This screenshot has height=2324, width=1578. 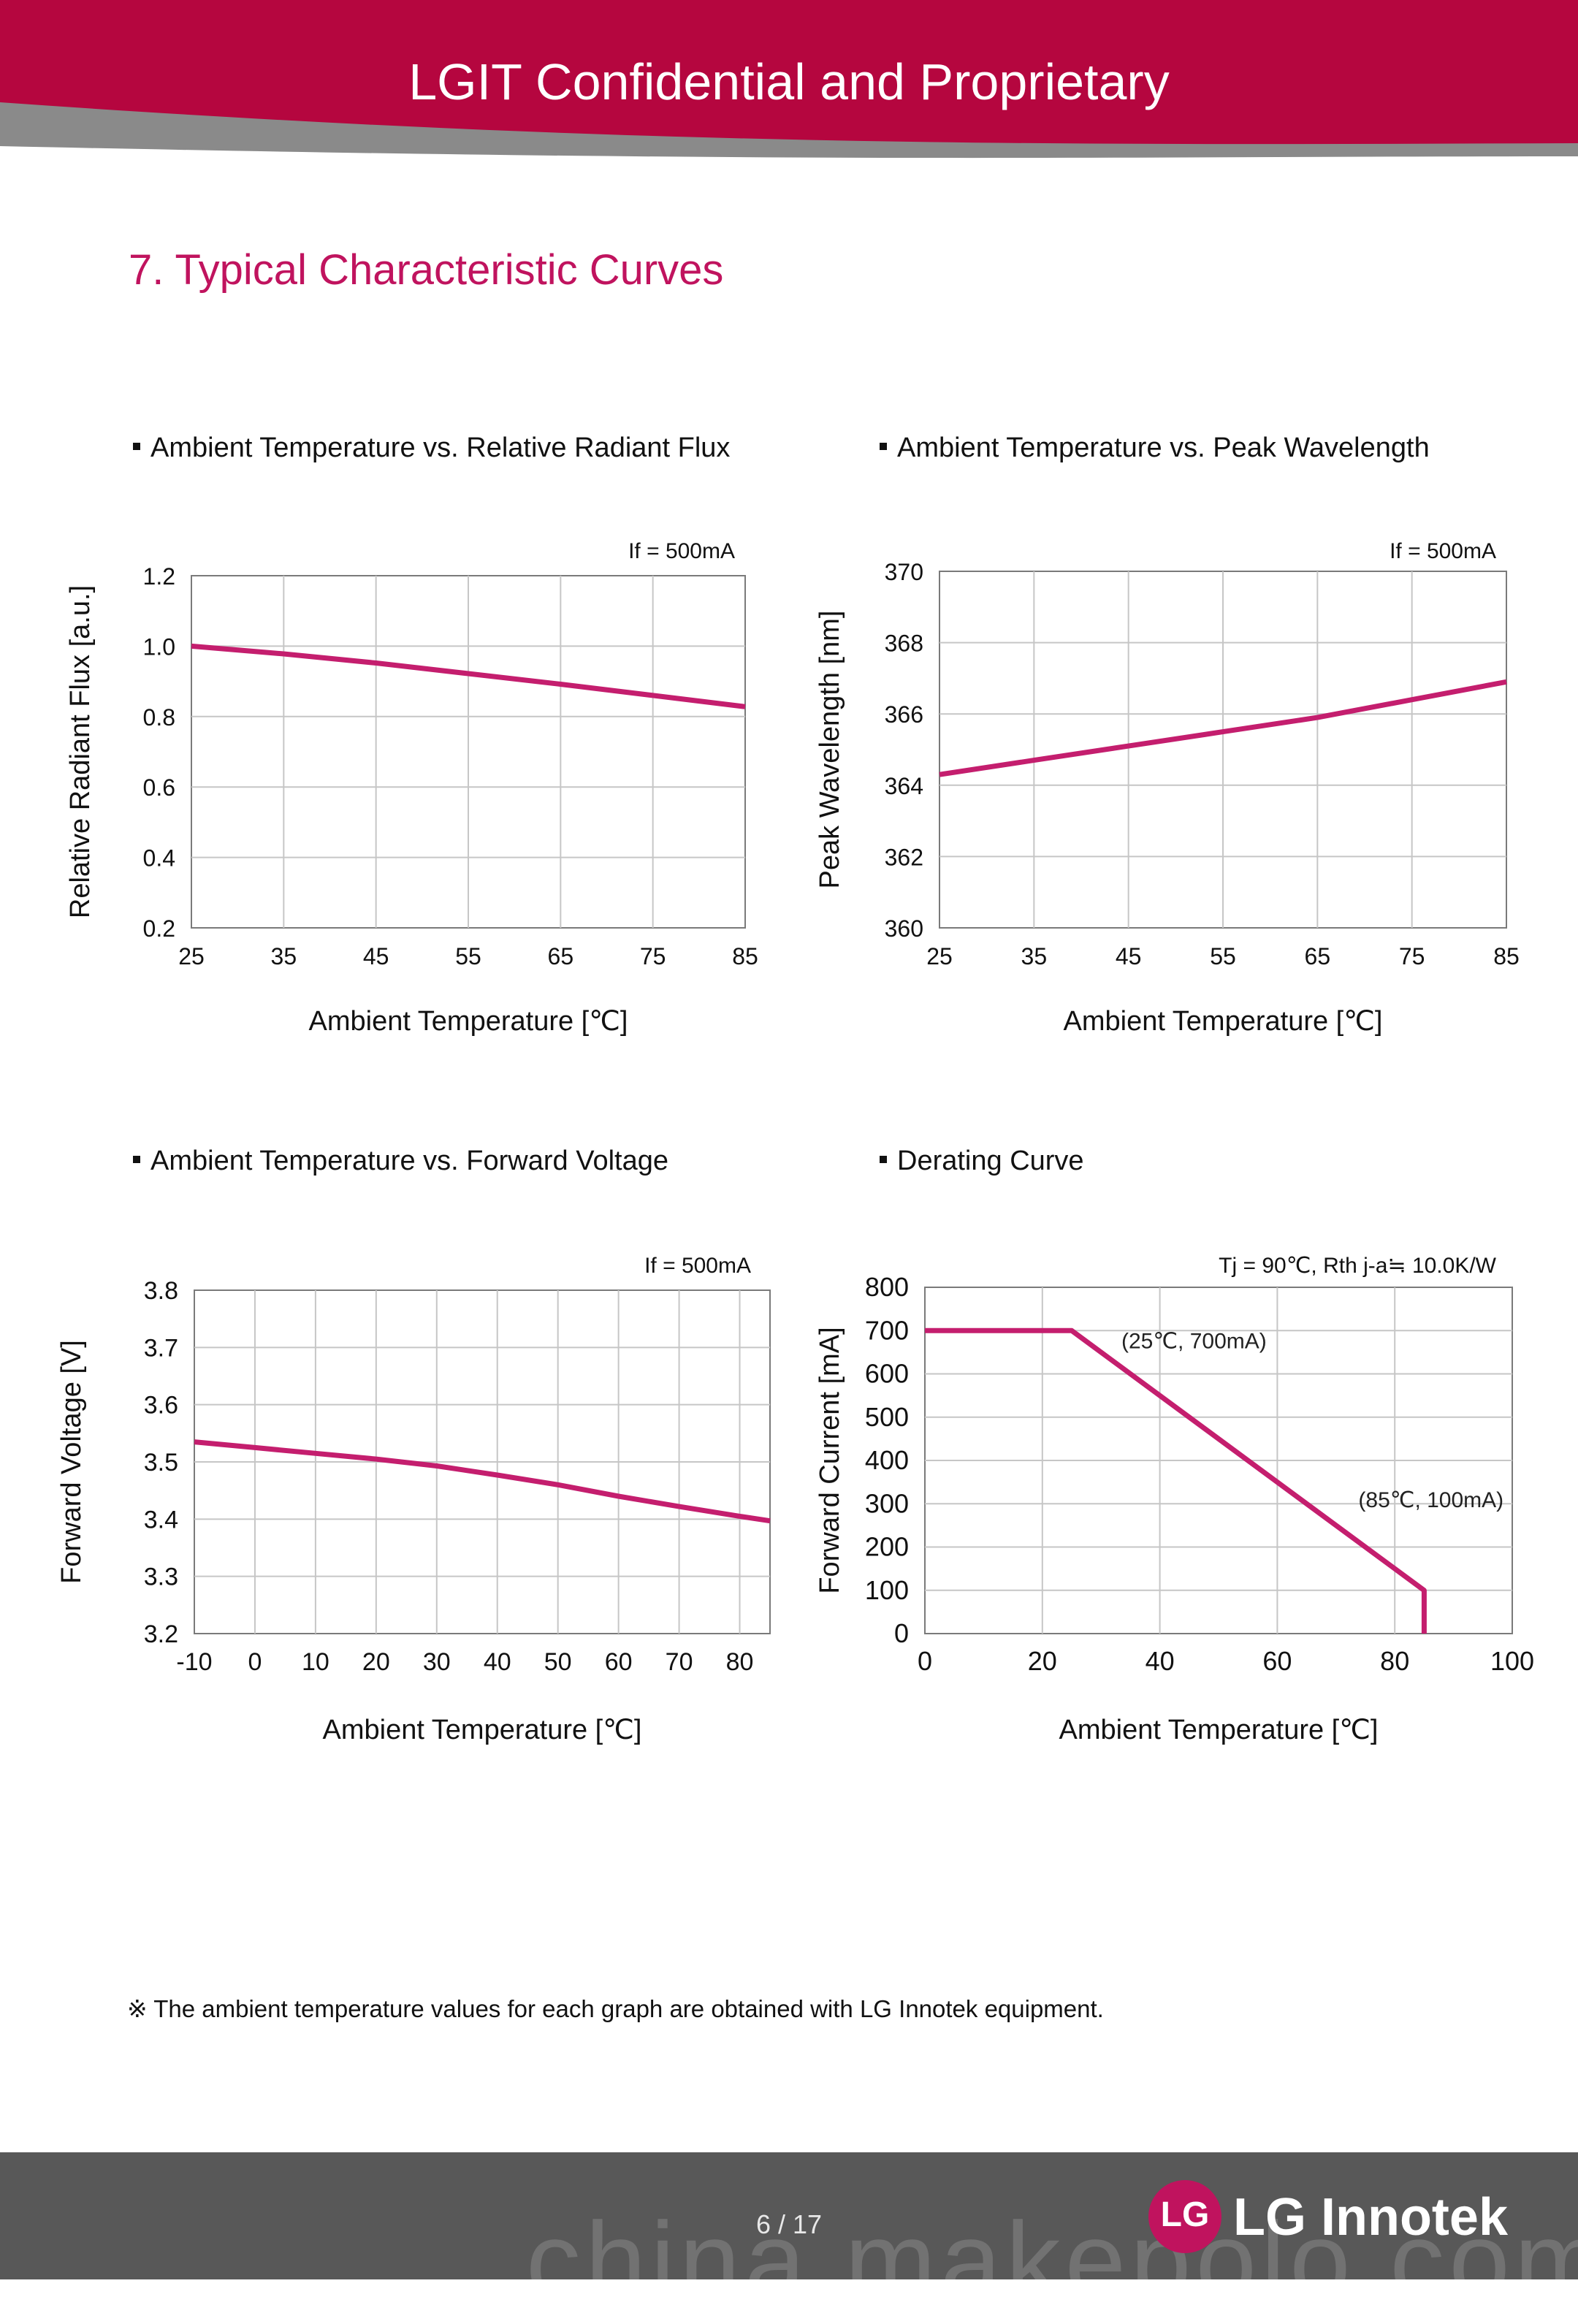 What do you see at coordinates (1430, 1500) in the screenshot?
I see `data-annotation: (85℃, 100mA)` at bounding box center [1430, 1500].